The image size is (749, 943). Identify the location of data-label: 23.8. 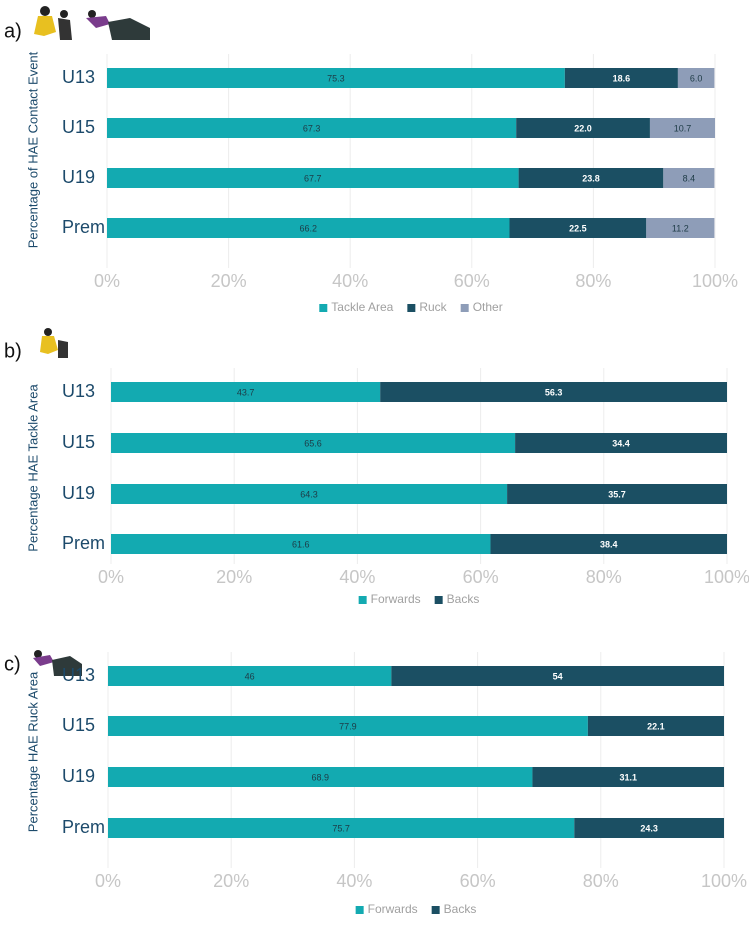
(591, 178).